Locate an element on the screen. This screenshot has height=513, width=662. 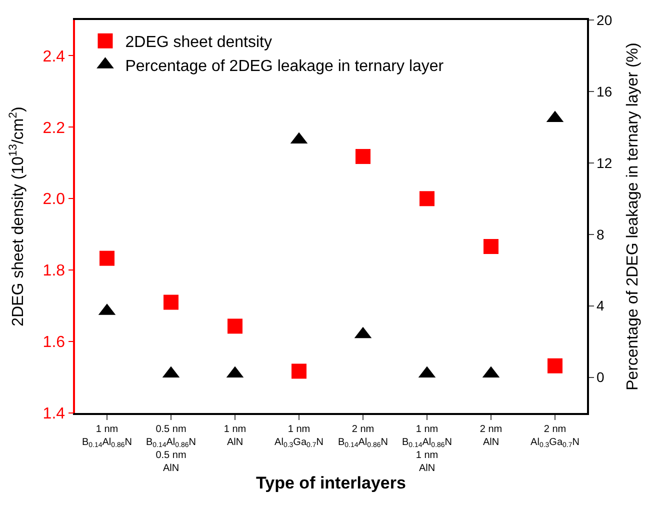
y-tick-label: 2.2 is located at coordinates (54, 128).